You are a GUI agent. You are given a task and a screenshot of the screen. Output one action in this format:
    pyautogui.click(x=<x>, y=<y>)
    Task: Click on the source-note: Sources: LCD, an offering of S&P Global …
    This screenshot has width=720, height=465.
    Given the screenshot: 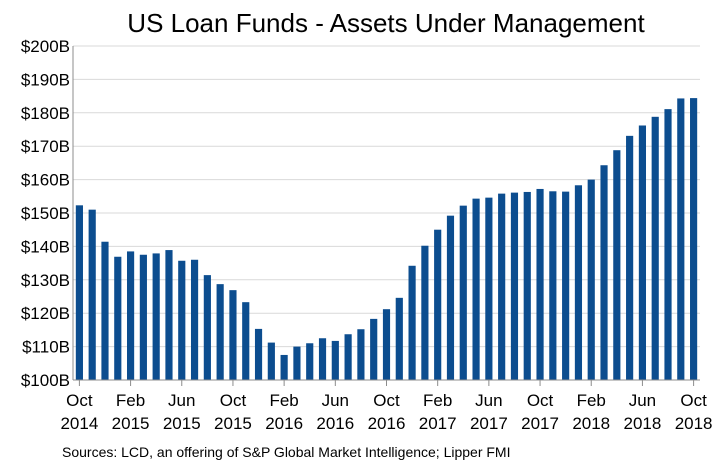 What is the action you would take?
    pyautogui.click(x=286, y=452)
    